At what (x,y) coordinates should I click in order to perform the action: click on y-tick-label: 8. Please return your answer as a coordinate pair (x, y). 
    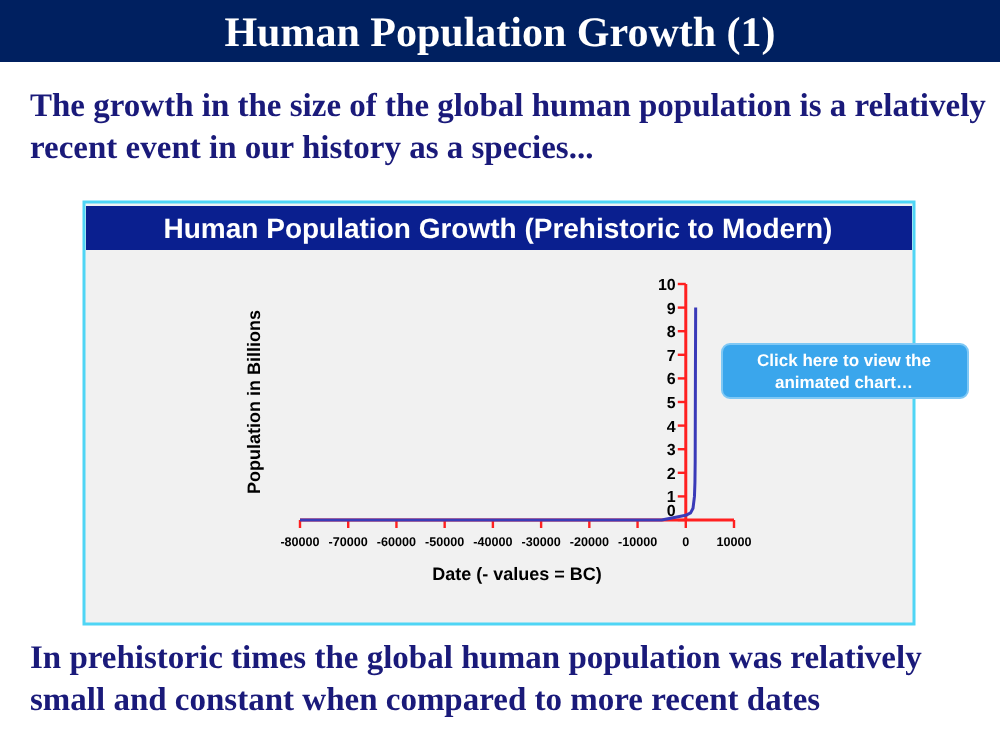
    Looking at the image, I should click on (671, 332).